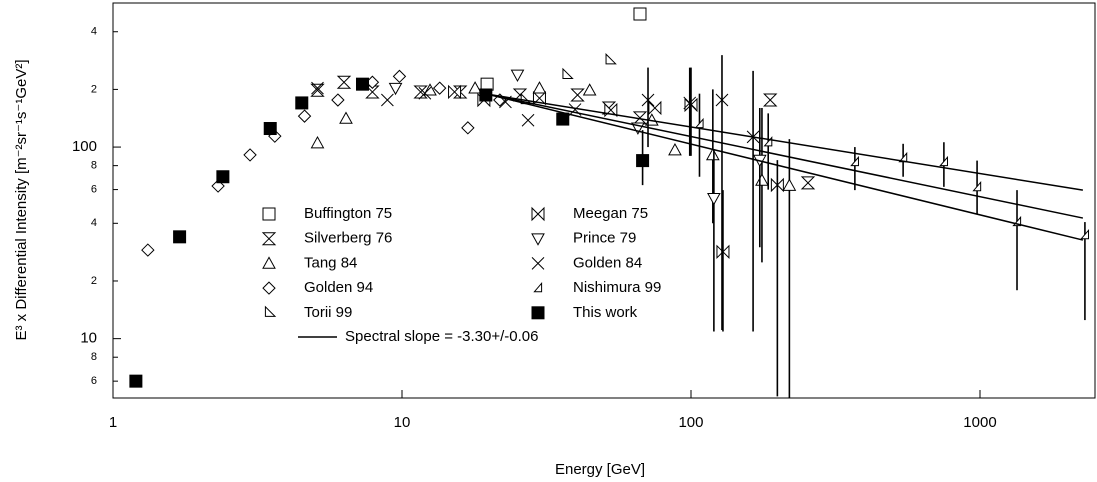 The width and height of the screenshot is (1097, 482). Describe the element at coordinates (617, 287) in the screenshot. I see `legend-label: Nishimura 99` at that location.